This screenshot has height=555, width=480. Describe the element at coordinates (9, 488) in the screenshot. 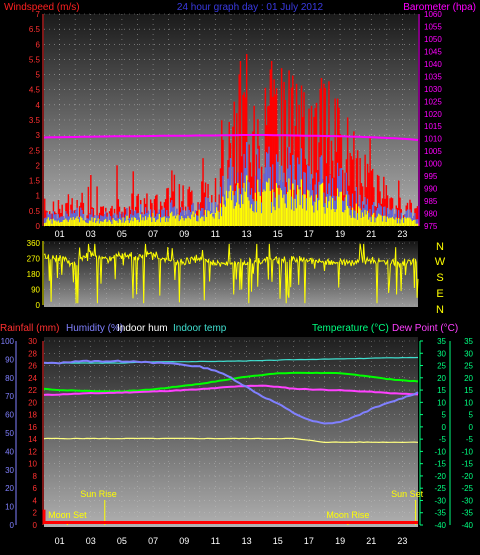

I see `humidity-tick-label: 20` at that location.